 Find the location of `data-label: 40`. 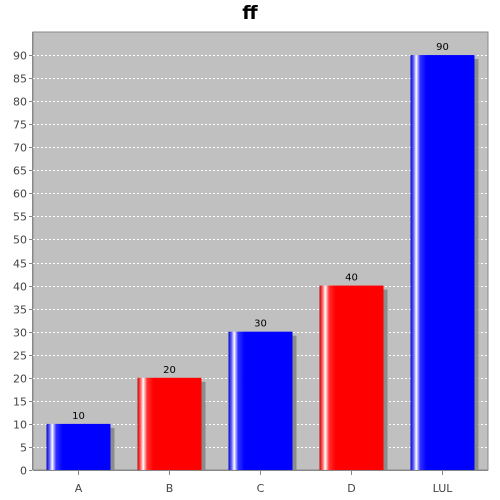

data-label: 40 is located at coordinates (351, 278).